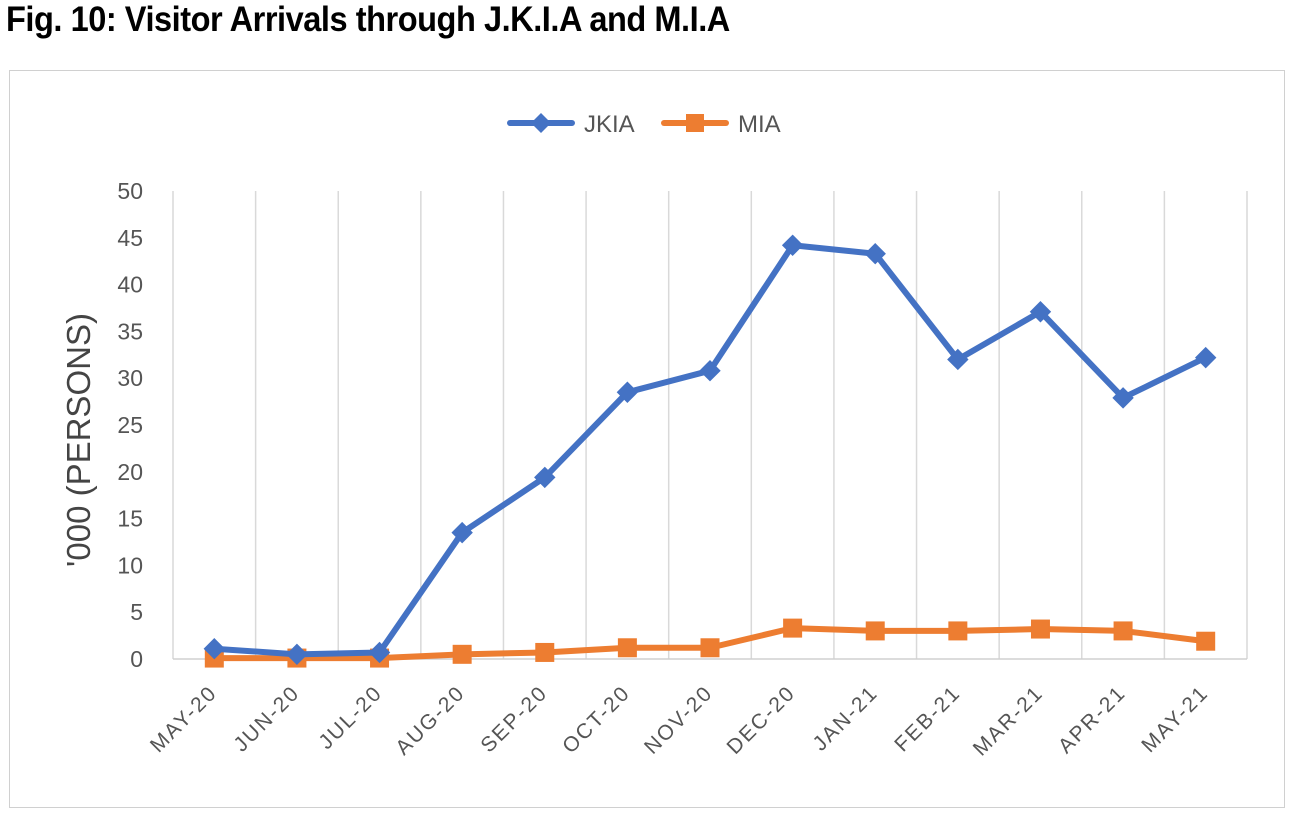 This screenshot has width=1295, height=816. Describe the element at coordinates (430, 720) in the screenshot. I see `x-tick-label: AUG-20` at that location.